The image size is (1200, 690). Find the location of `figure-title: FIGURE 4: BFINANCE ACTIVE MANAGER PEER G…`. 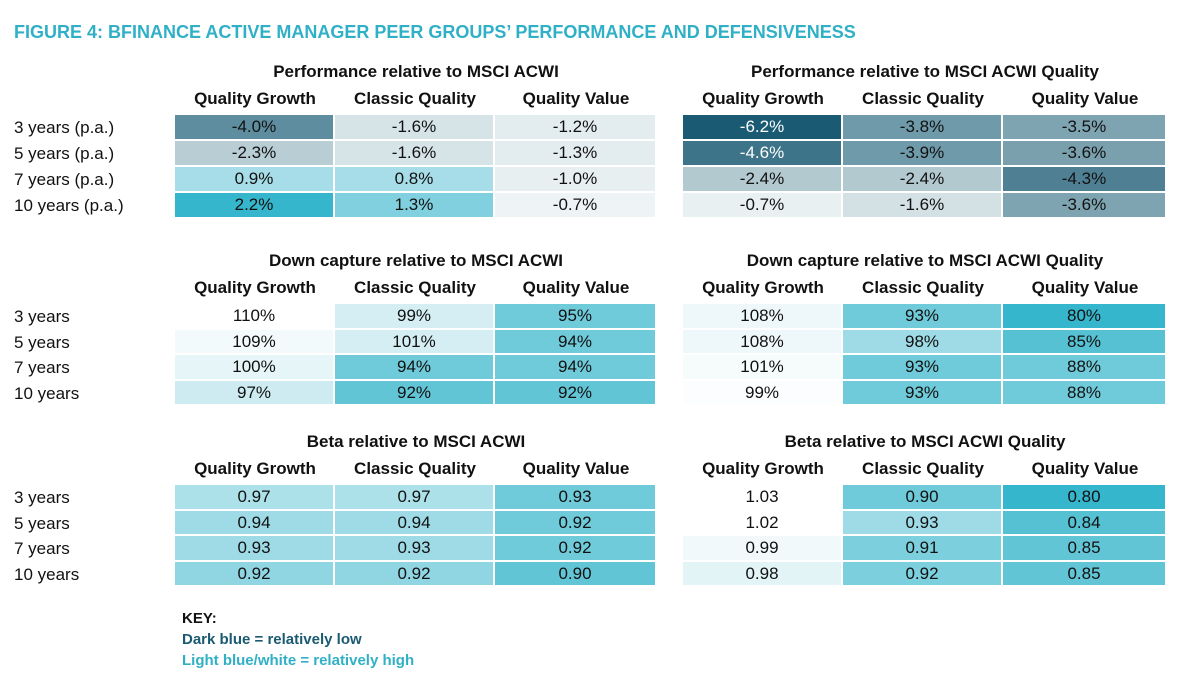

figure-title: FIGURE 4: BFINANCE ACTIVE MANAGER PEER G… is located at coordinates (435, 32).